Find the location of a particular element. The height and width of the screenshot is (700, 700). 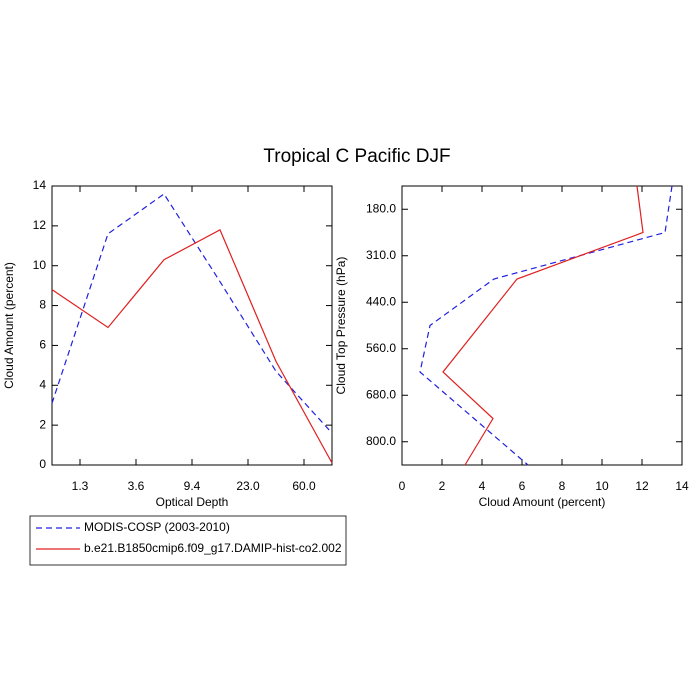

y-tick-label: 800.0 is located at coordinates (381, 441).